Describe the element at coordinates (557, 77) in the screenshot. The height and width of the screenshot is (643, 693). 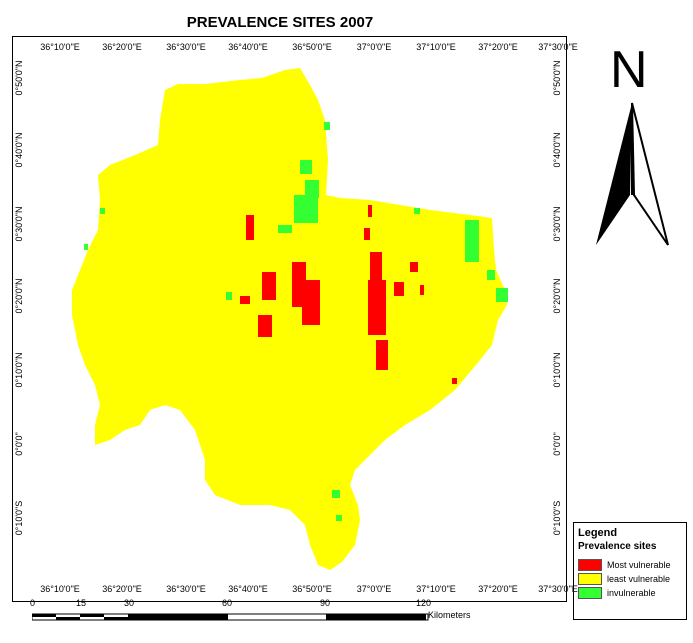
I see `right-tick-label: 0°50'0"N` at that location.